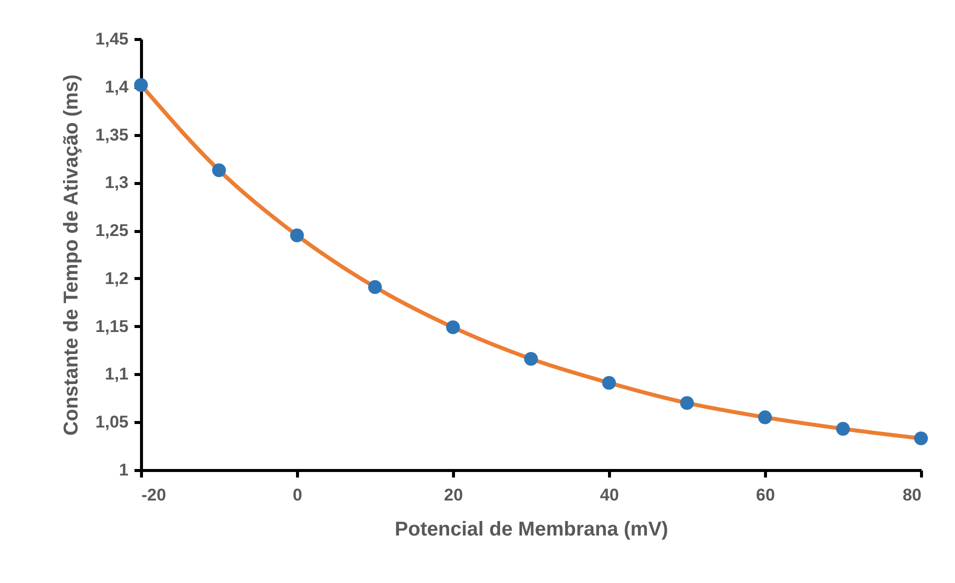  What do you see at coordinates (123, 470) in the screenshot?
I see `y-tick-label: 1` at bounding box center [123, 470].